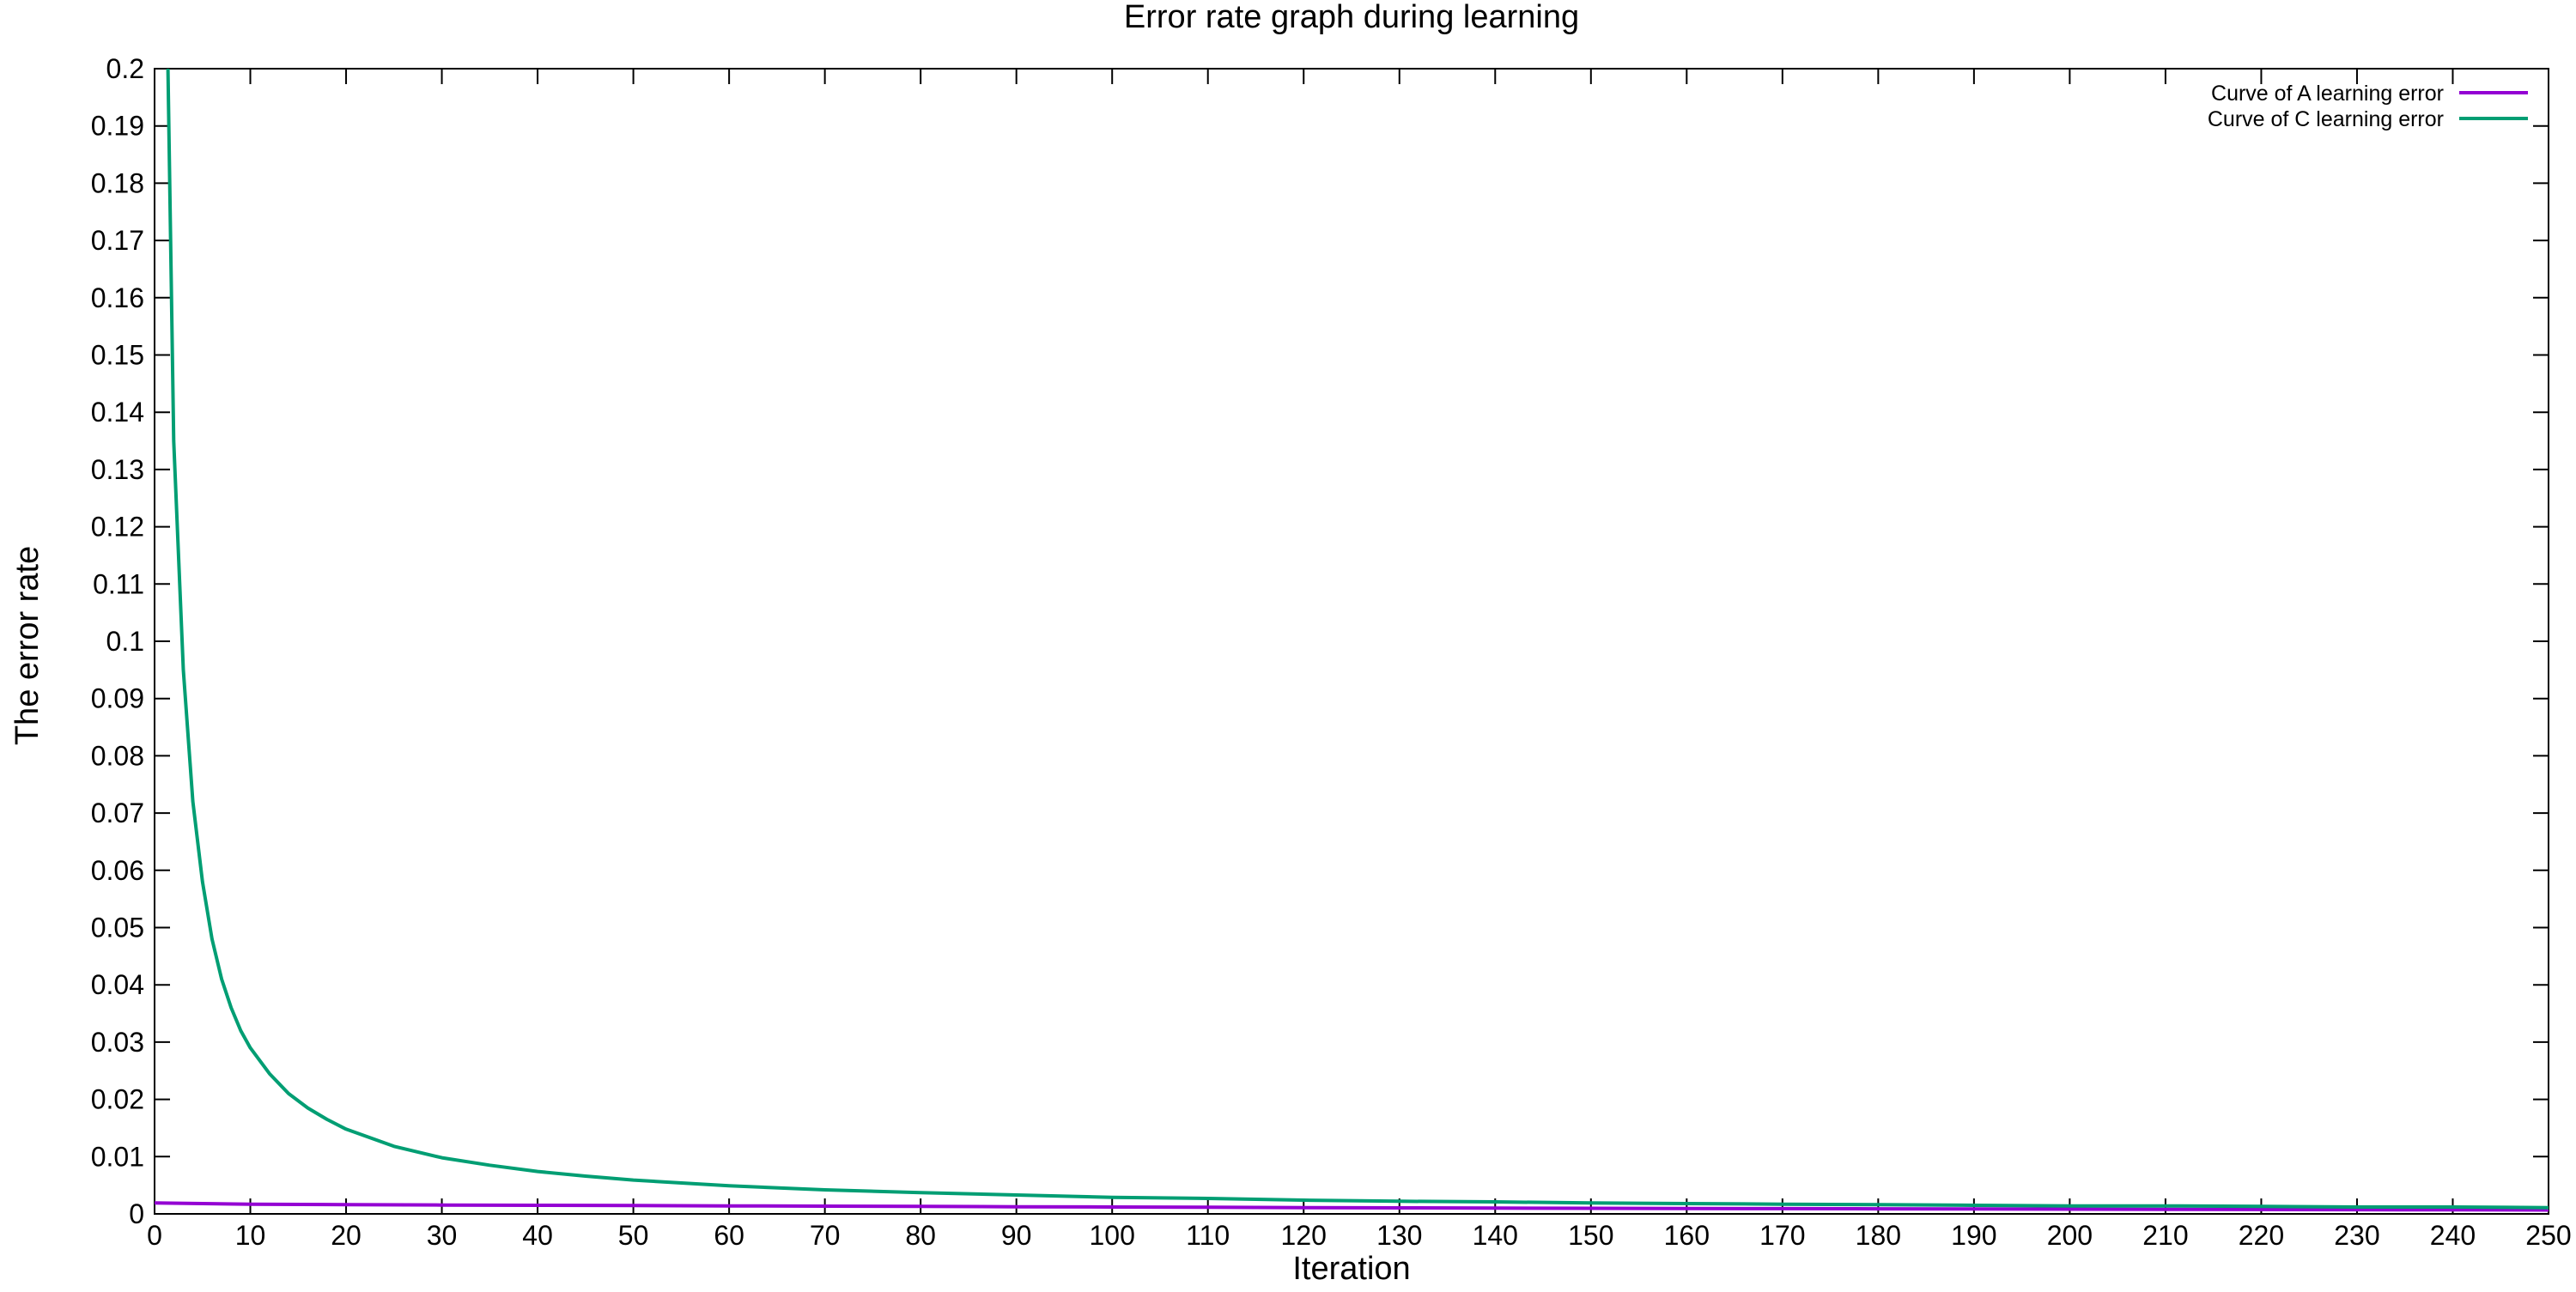  Describe the element at coordinates (1304, 1235) in the screenshot. I see `x-tick-label: 120` at that location.